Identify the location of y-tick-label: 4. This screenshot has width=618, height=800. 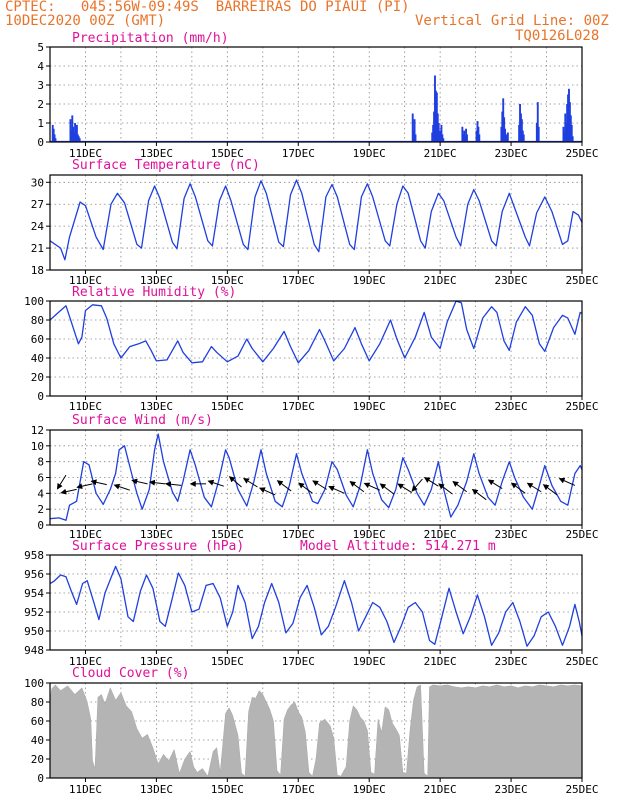
(40, 493).